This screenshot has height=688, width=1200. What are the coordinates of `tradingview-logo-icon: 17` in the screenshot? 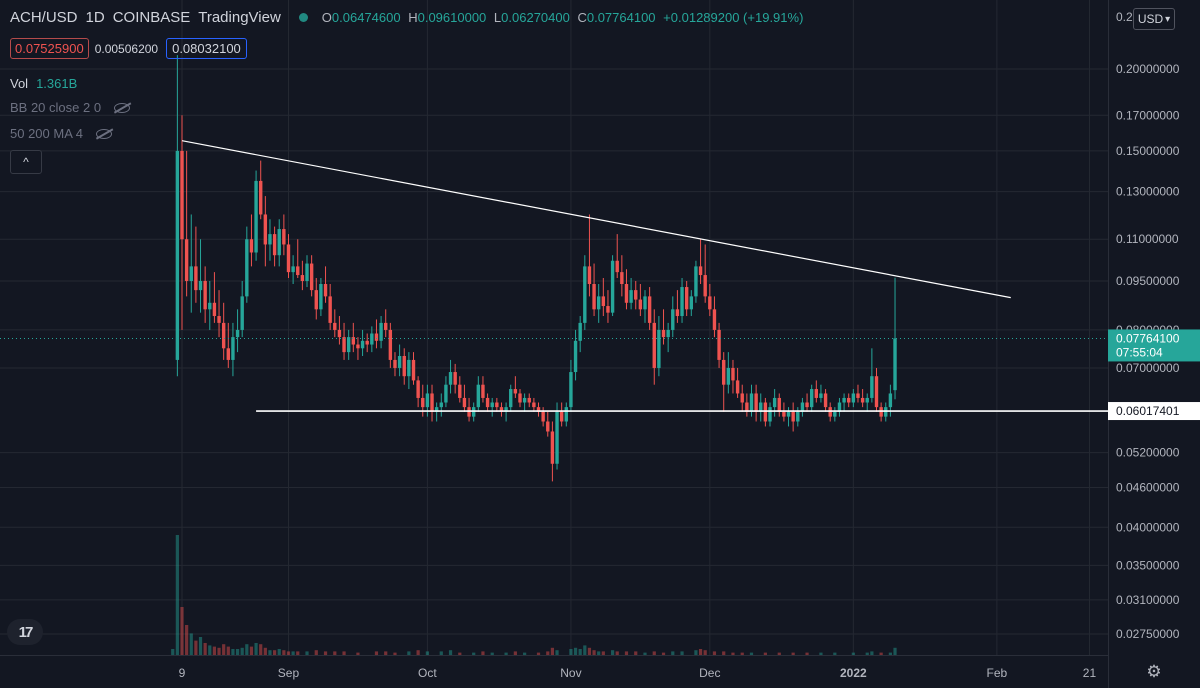 It's located at (25, 632).